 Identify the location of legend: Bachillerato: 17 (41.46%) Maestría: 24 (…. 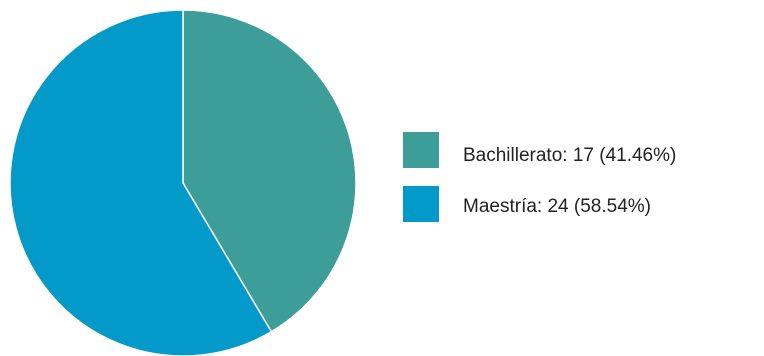
(539, 177).